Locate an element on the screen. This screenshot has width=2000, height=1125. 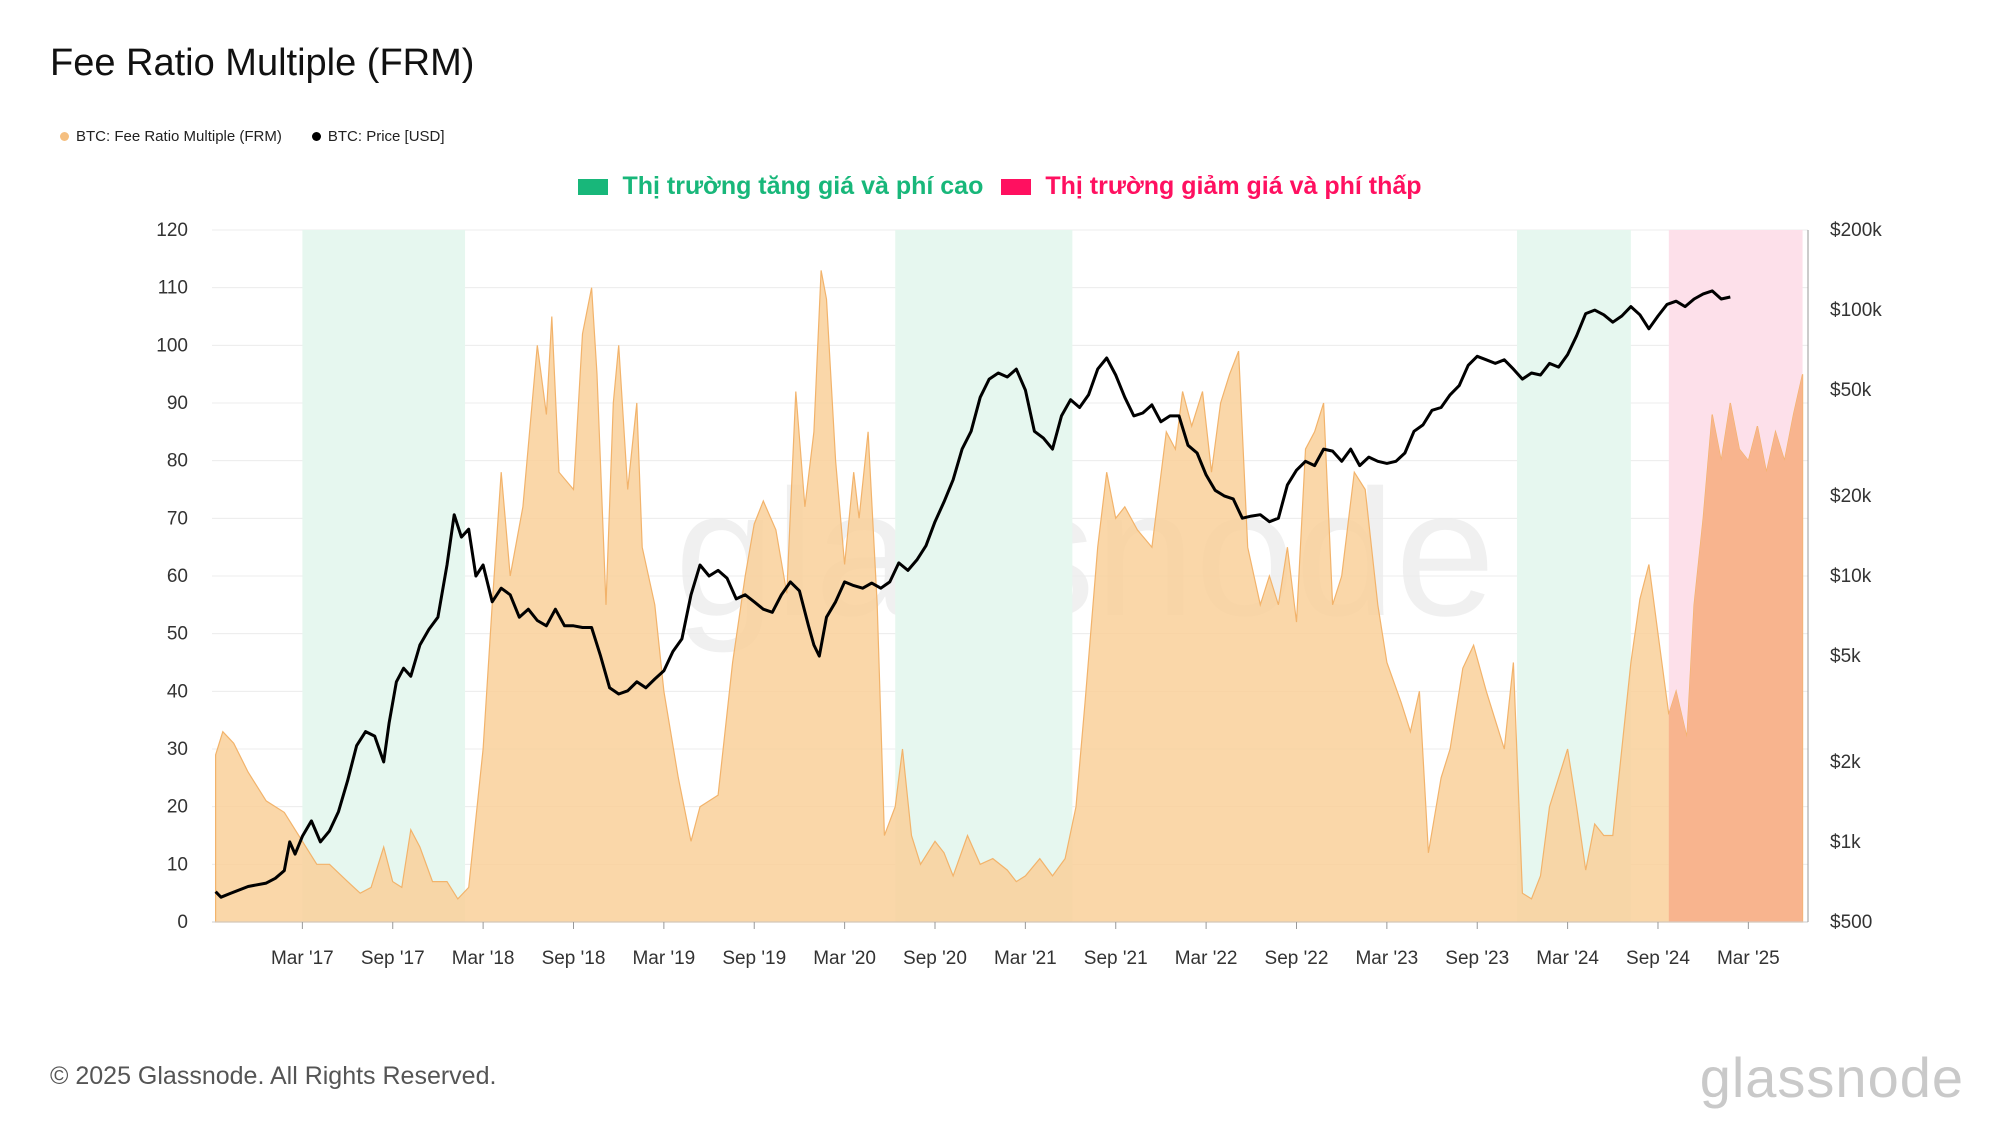
x-tick-label-7: Sep '20 is located at coordinates (935, 958).